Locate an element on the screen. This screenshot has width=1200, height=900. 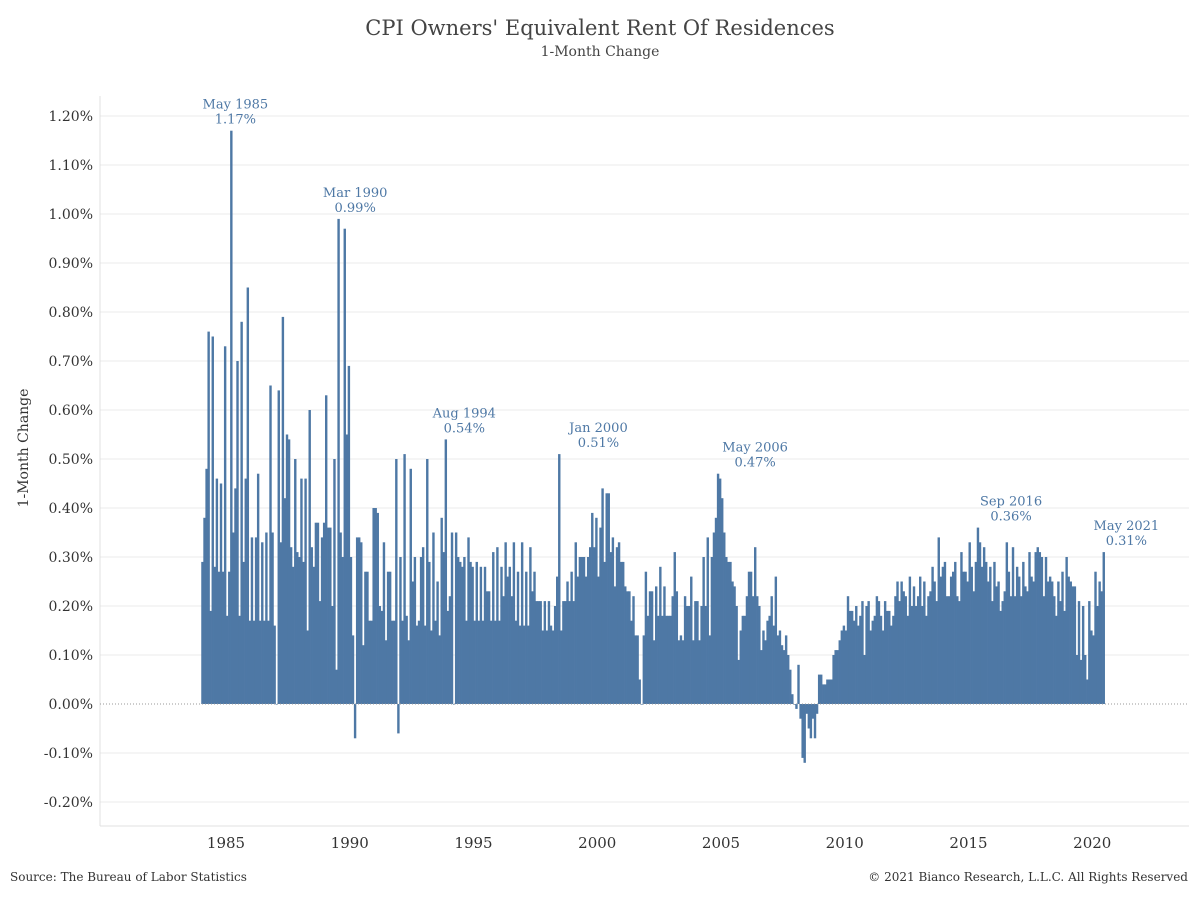
y-tick-label: 0.80% is located at coordinates (71, 313).